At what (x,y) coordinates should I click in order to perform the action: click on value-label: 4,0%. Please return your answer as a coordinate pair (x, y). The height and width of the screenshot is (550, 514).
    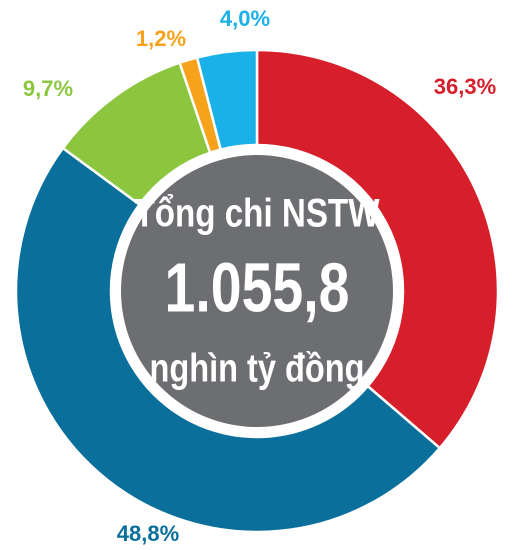
    Looking at the image, I should click on (245, 18).